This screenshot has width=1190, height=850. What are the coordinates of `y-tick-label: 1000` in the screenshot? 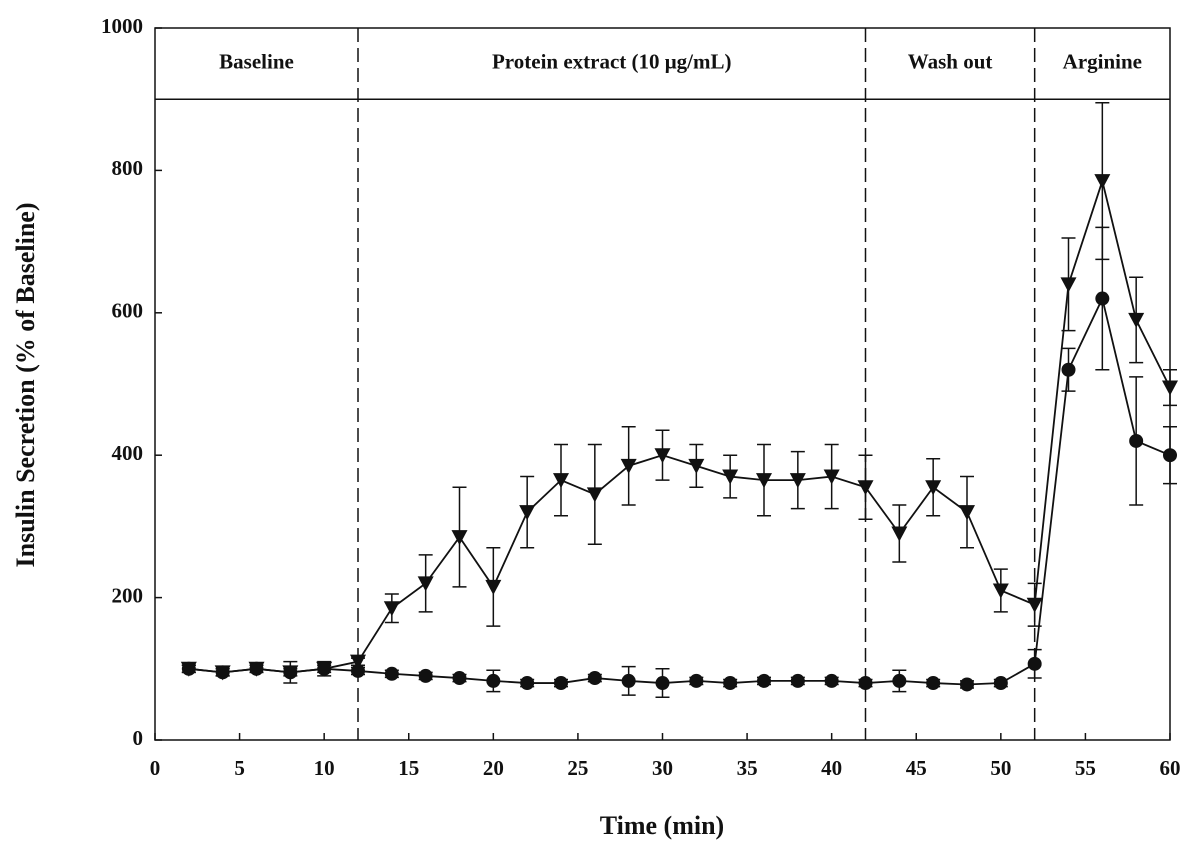 It's located at (122, 26).